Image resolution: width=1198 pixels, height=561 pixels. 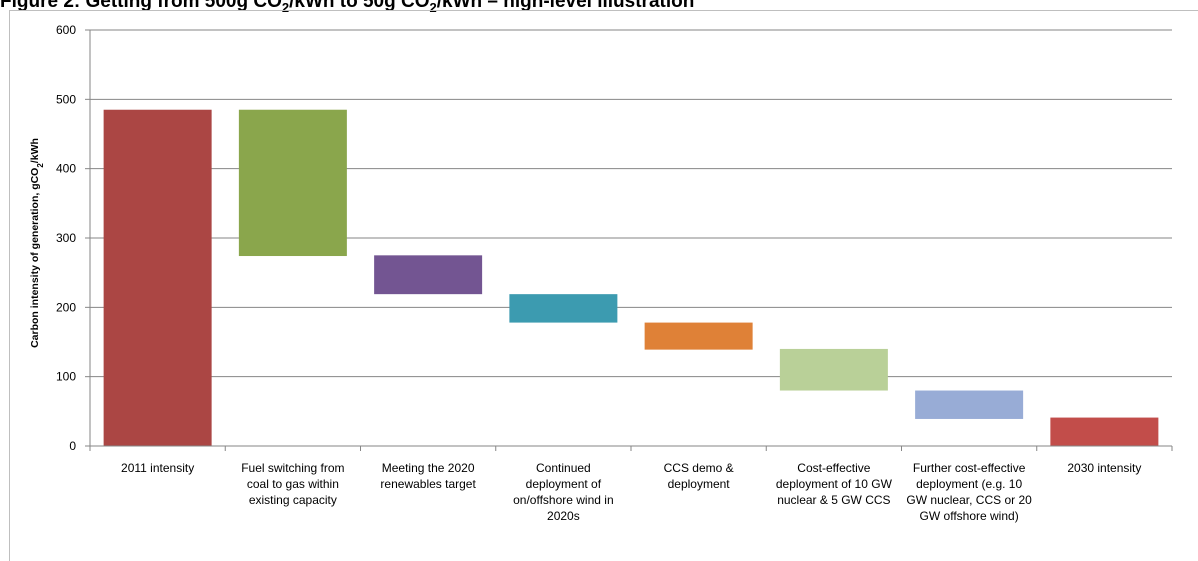 I want to click on y-tick-label: 300, so click(x=66, y=238).